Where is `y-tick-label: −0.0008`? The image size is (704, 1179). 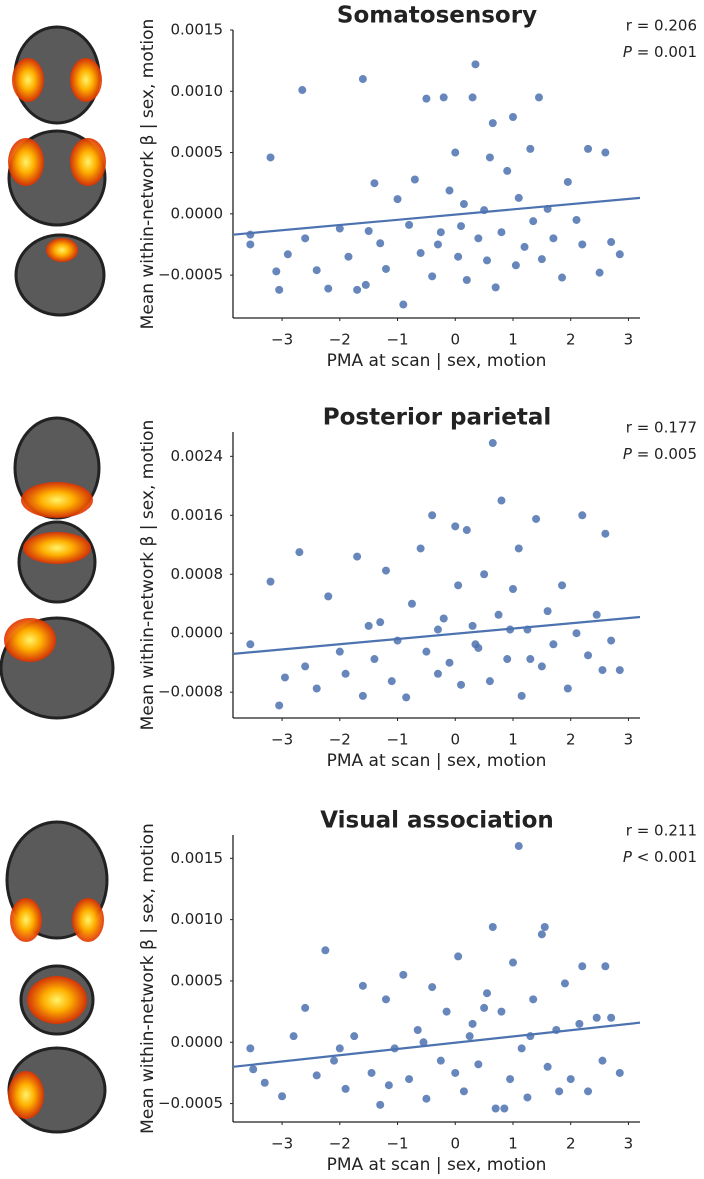 y-tick-label: −0.0008 is located at coordinates (190, 692).